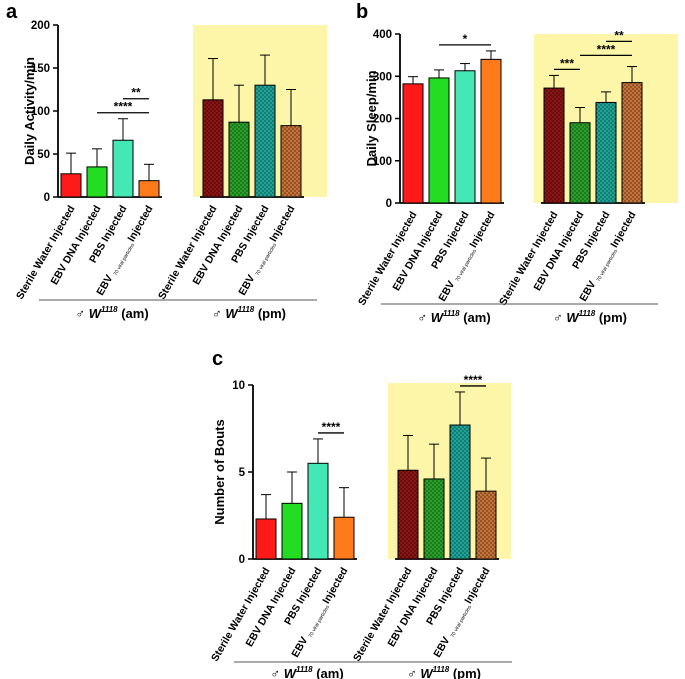 The height and width of the screenshot is (679, 685). What do you see at coordinates (219, 471) in the screenshot?
I see `y-axis-label: Number of Bouts` at bounding box center [219, 471].